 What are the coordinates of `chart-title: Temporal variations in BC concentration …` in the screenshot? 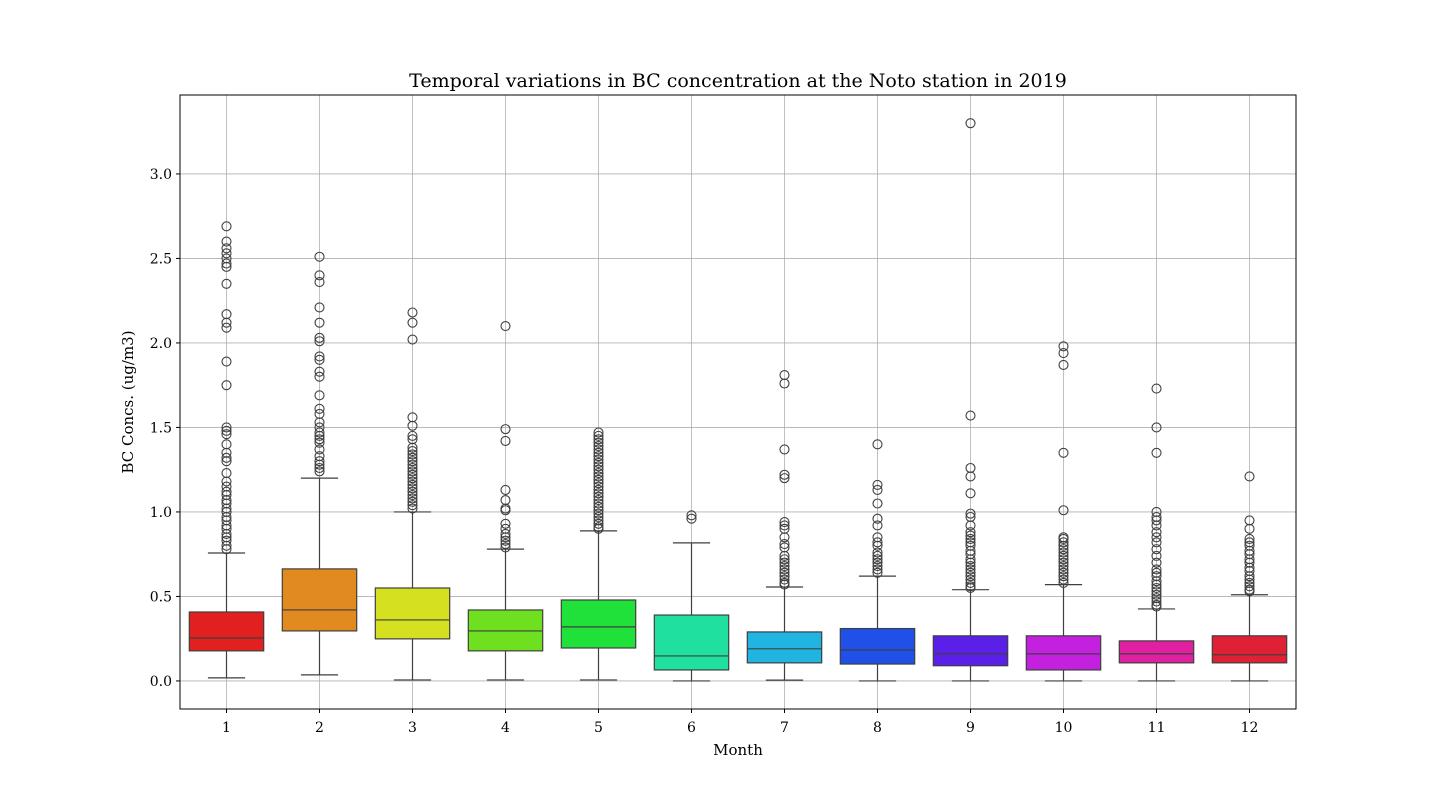 It's located at (738, 81).